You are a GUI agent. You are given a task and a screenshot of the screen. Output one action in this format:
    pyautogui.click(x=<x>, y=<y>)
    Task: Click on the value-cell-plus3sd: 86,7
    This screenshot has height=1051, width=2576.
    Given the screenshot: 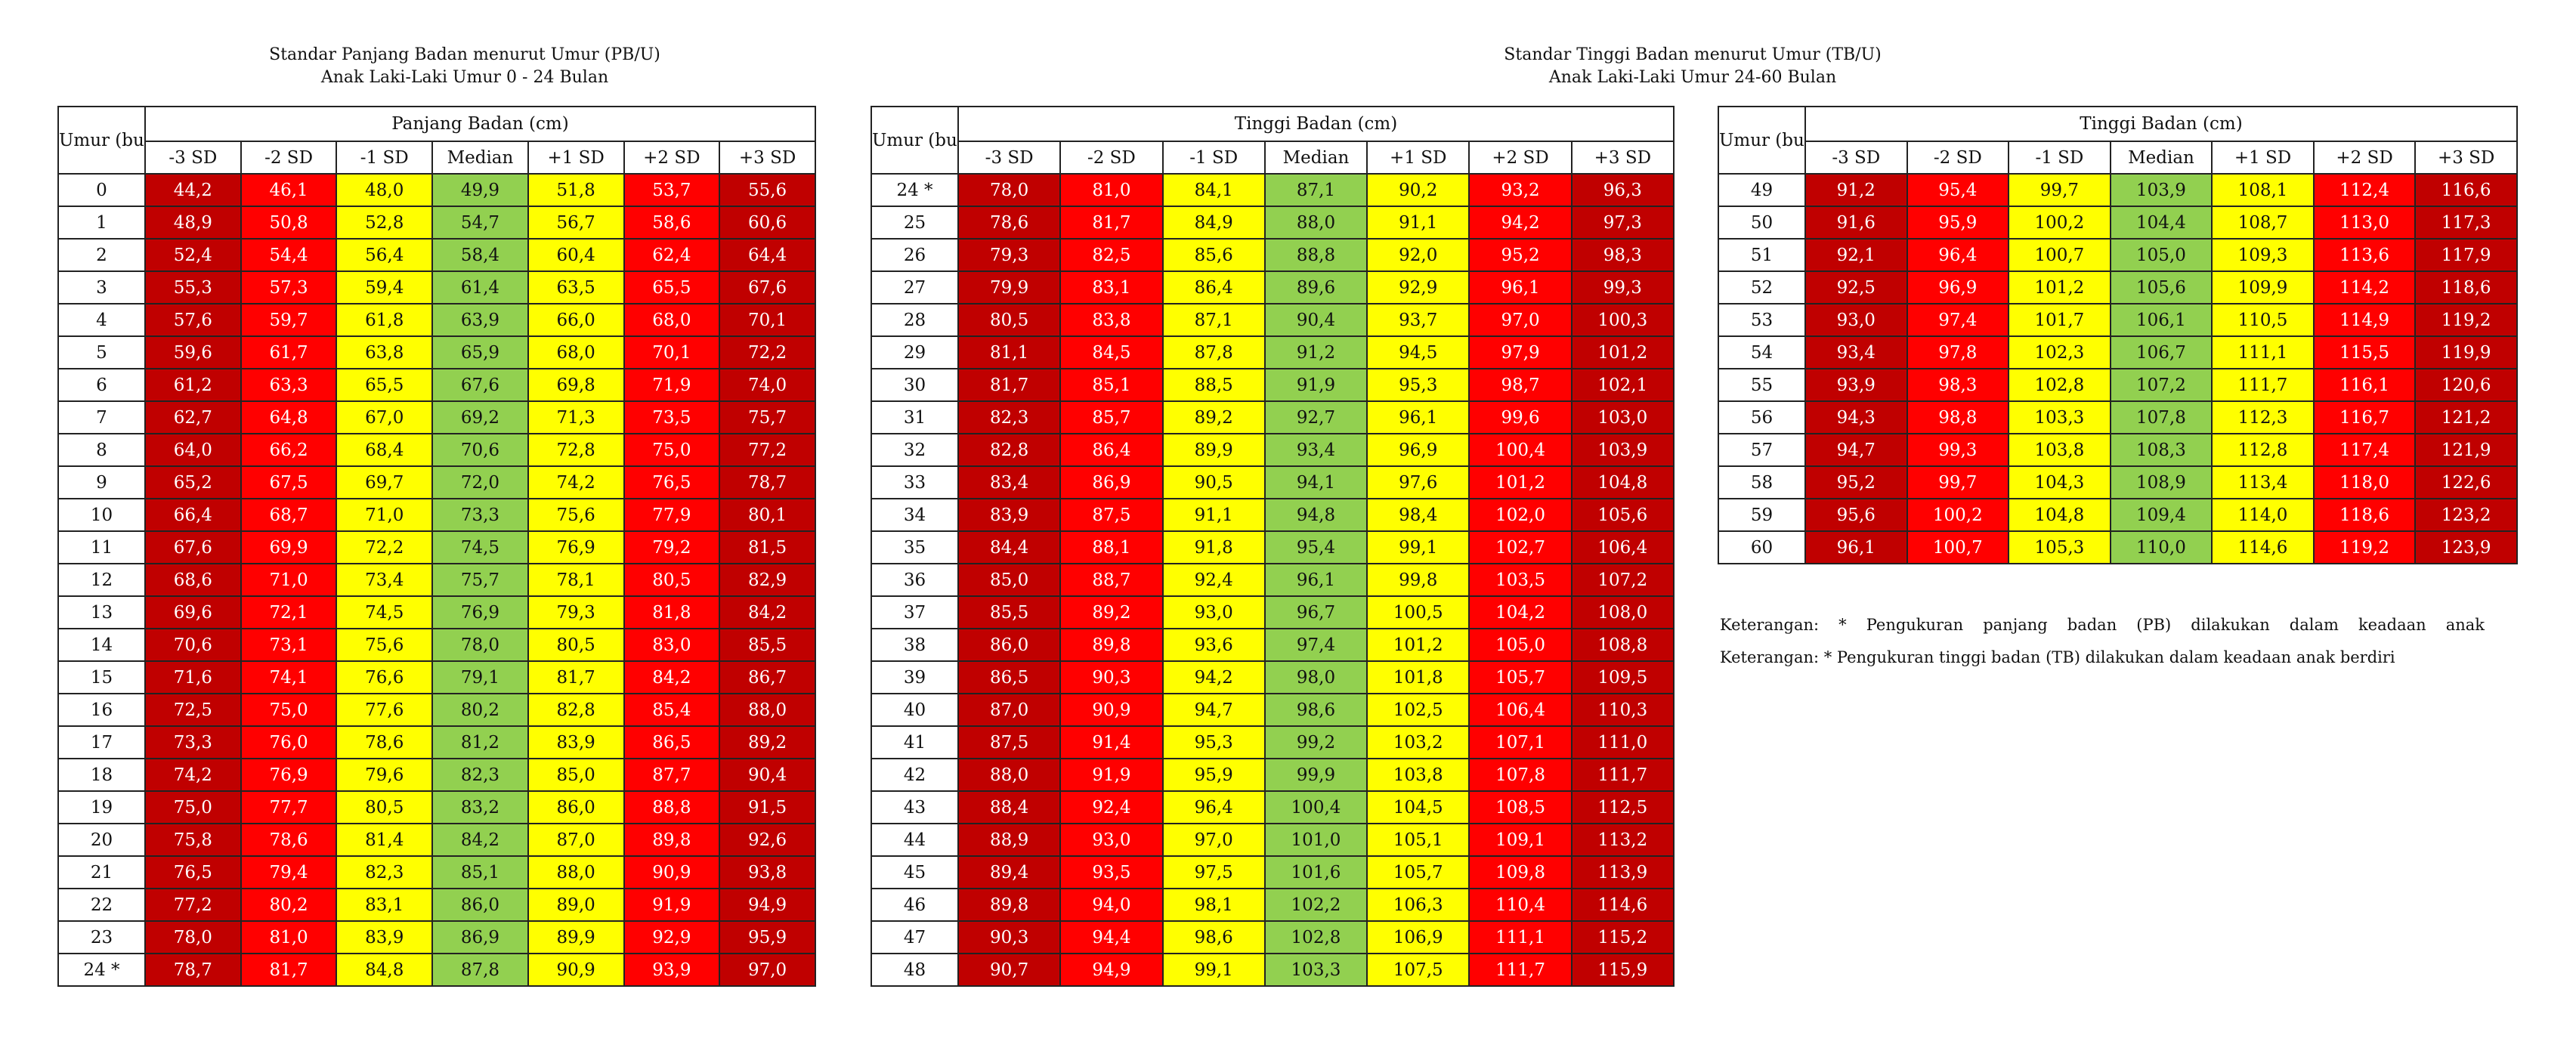 What is the action you would take?
    pyautogui.click(x=767, y=677)
    